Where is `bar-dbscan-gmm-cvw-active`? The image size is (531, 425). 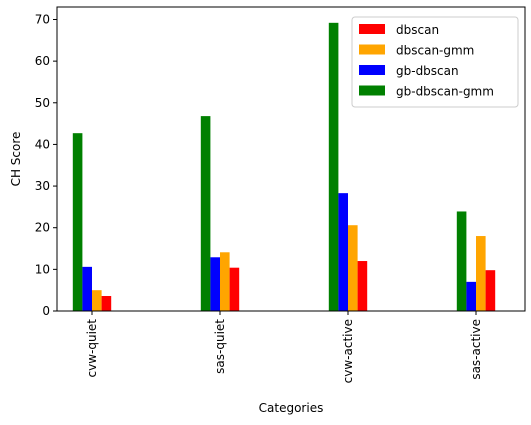
bar-dbscan-gmm-cvw-active is located at coordinates (353, 268).